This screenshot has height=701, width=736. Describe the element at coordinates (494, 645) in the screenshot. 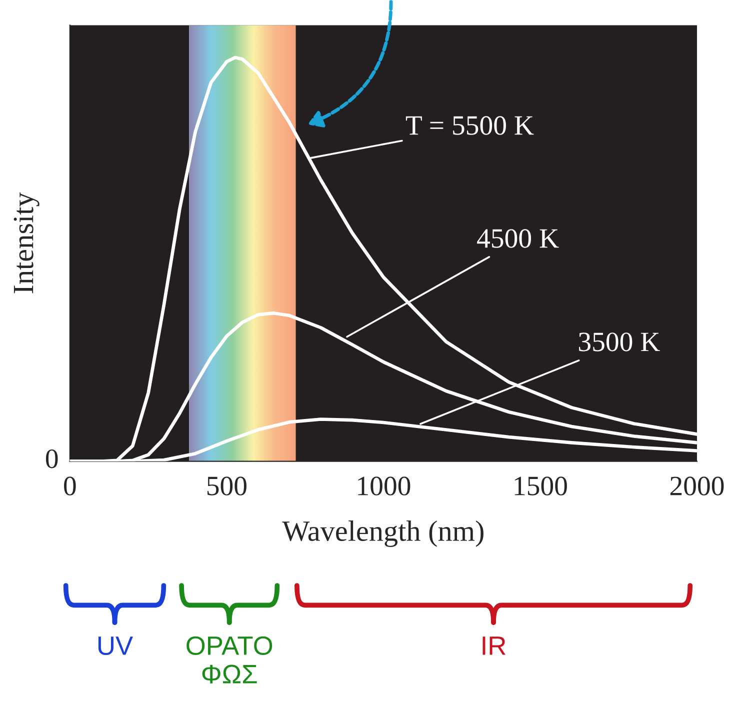

I see `text: IR` at that location.